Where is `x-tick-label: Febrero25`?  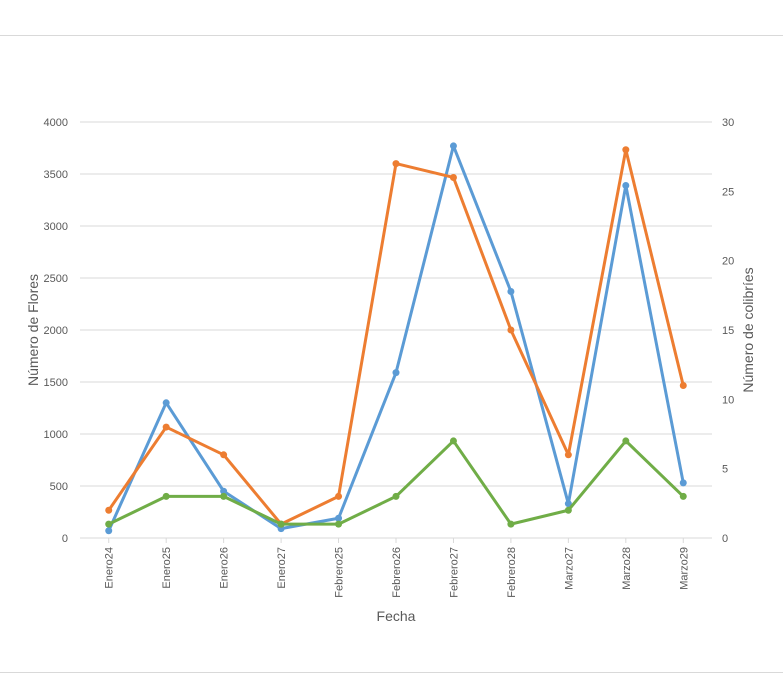
x-tick-label: Febrero25 is located at coordinates (340, 572).